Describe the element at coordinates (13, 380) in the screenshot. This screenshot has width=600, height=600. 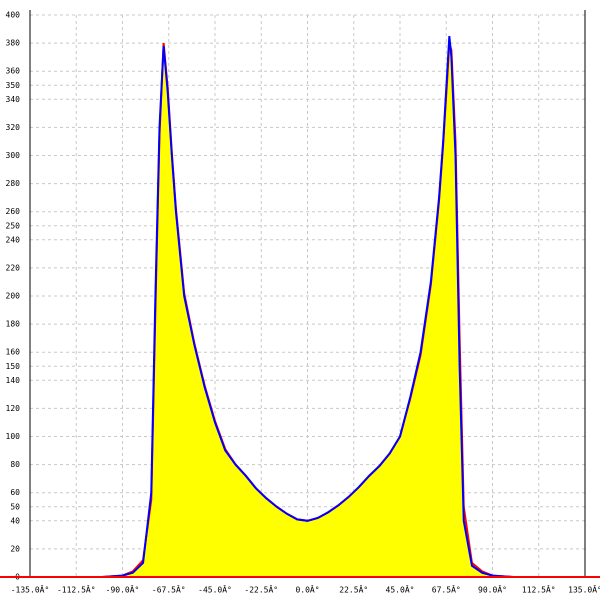
I see `y-tick-label: 140` at that location.